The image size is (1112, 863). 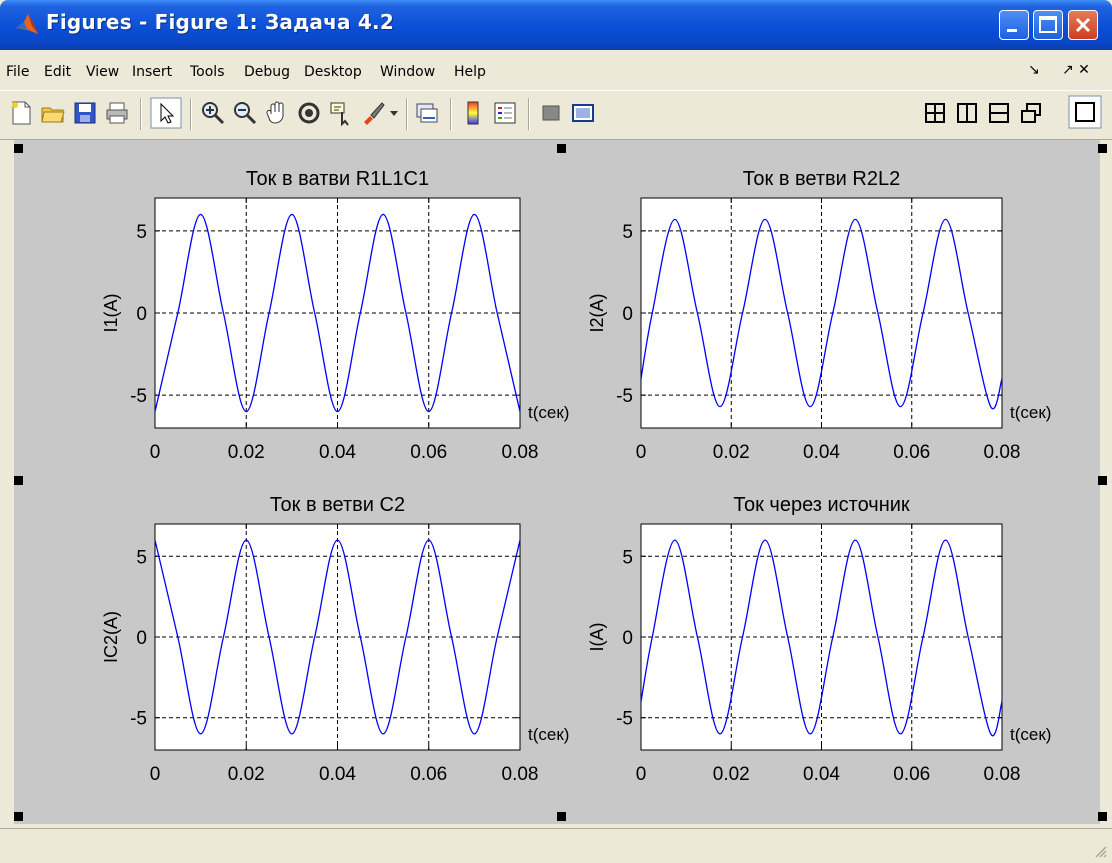 I want to click on link-plot-icon, so click(x=427, y=113).